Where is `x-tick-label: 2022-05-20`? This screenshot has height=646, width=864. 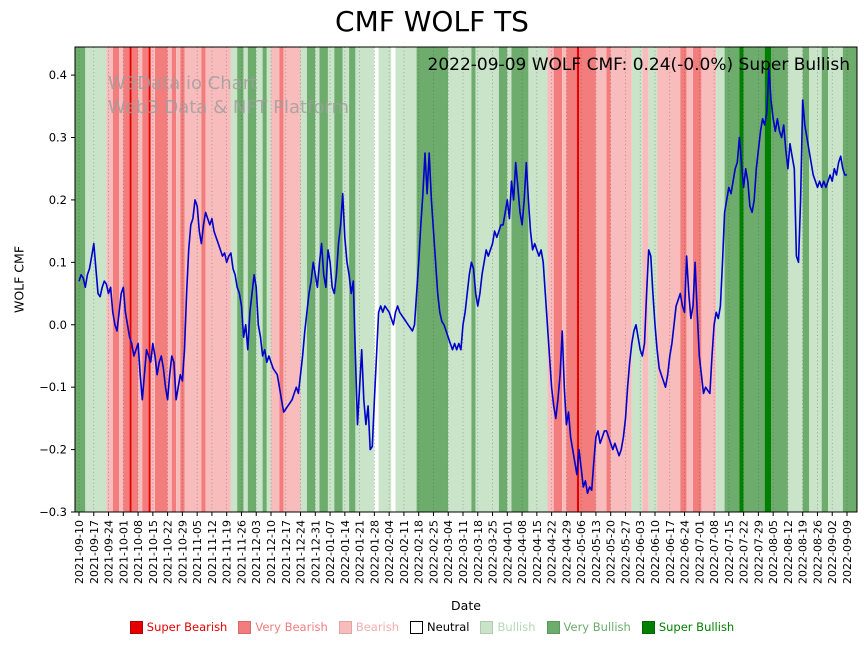 x-tick-label: 2022-05-20 is located at coordinates (611, 552).